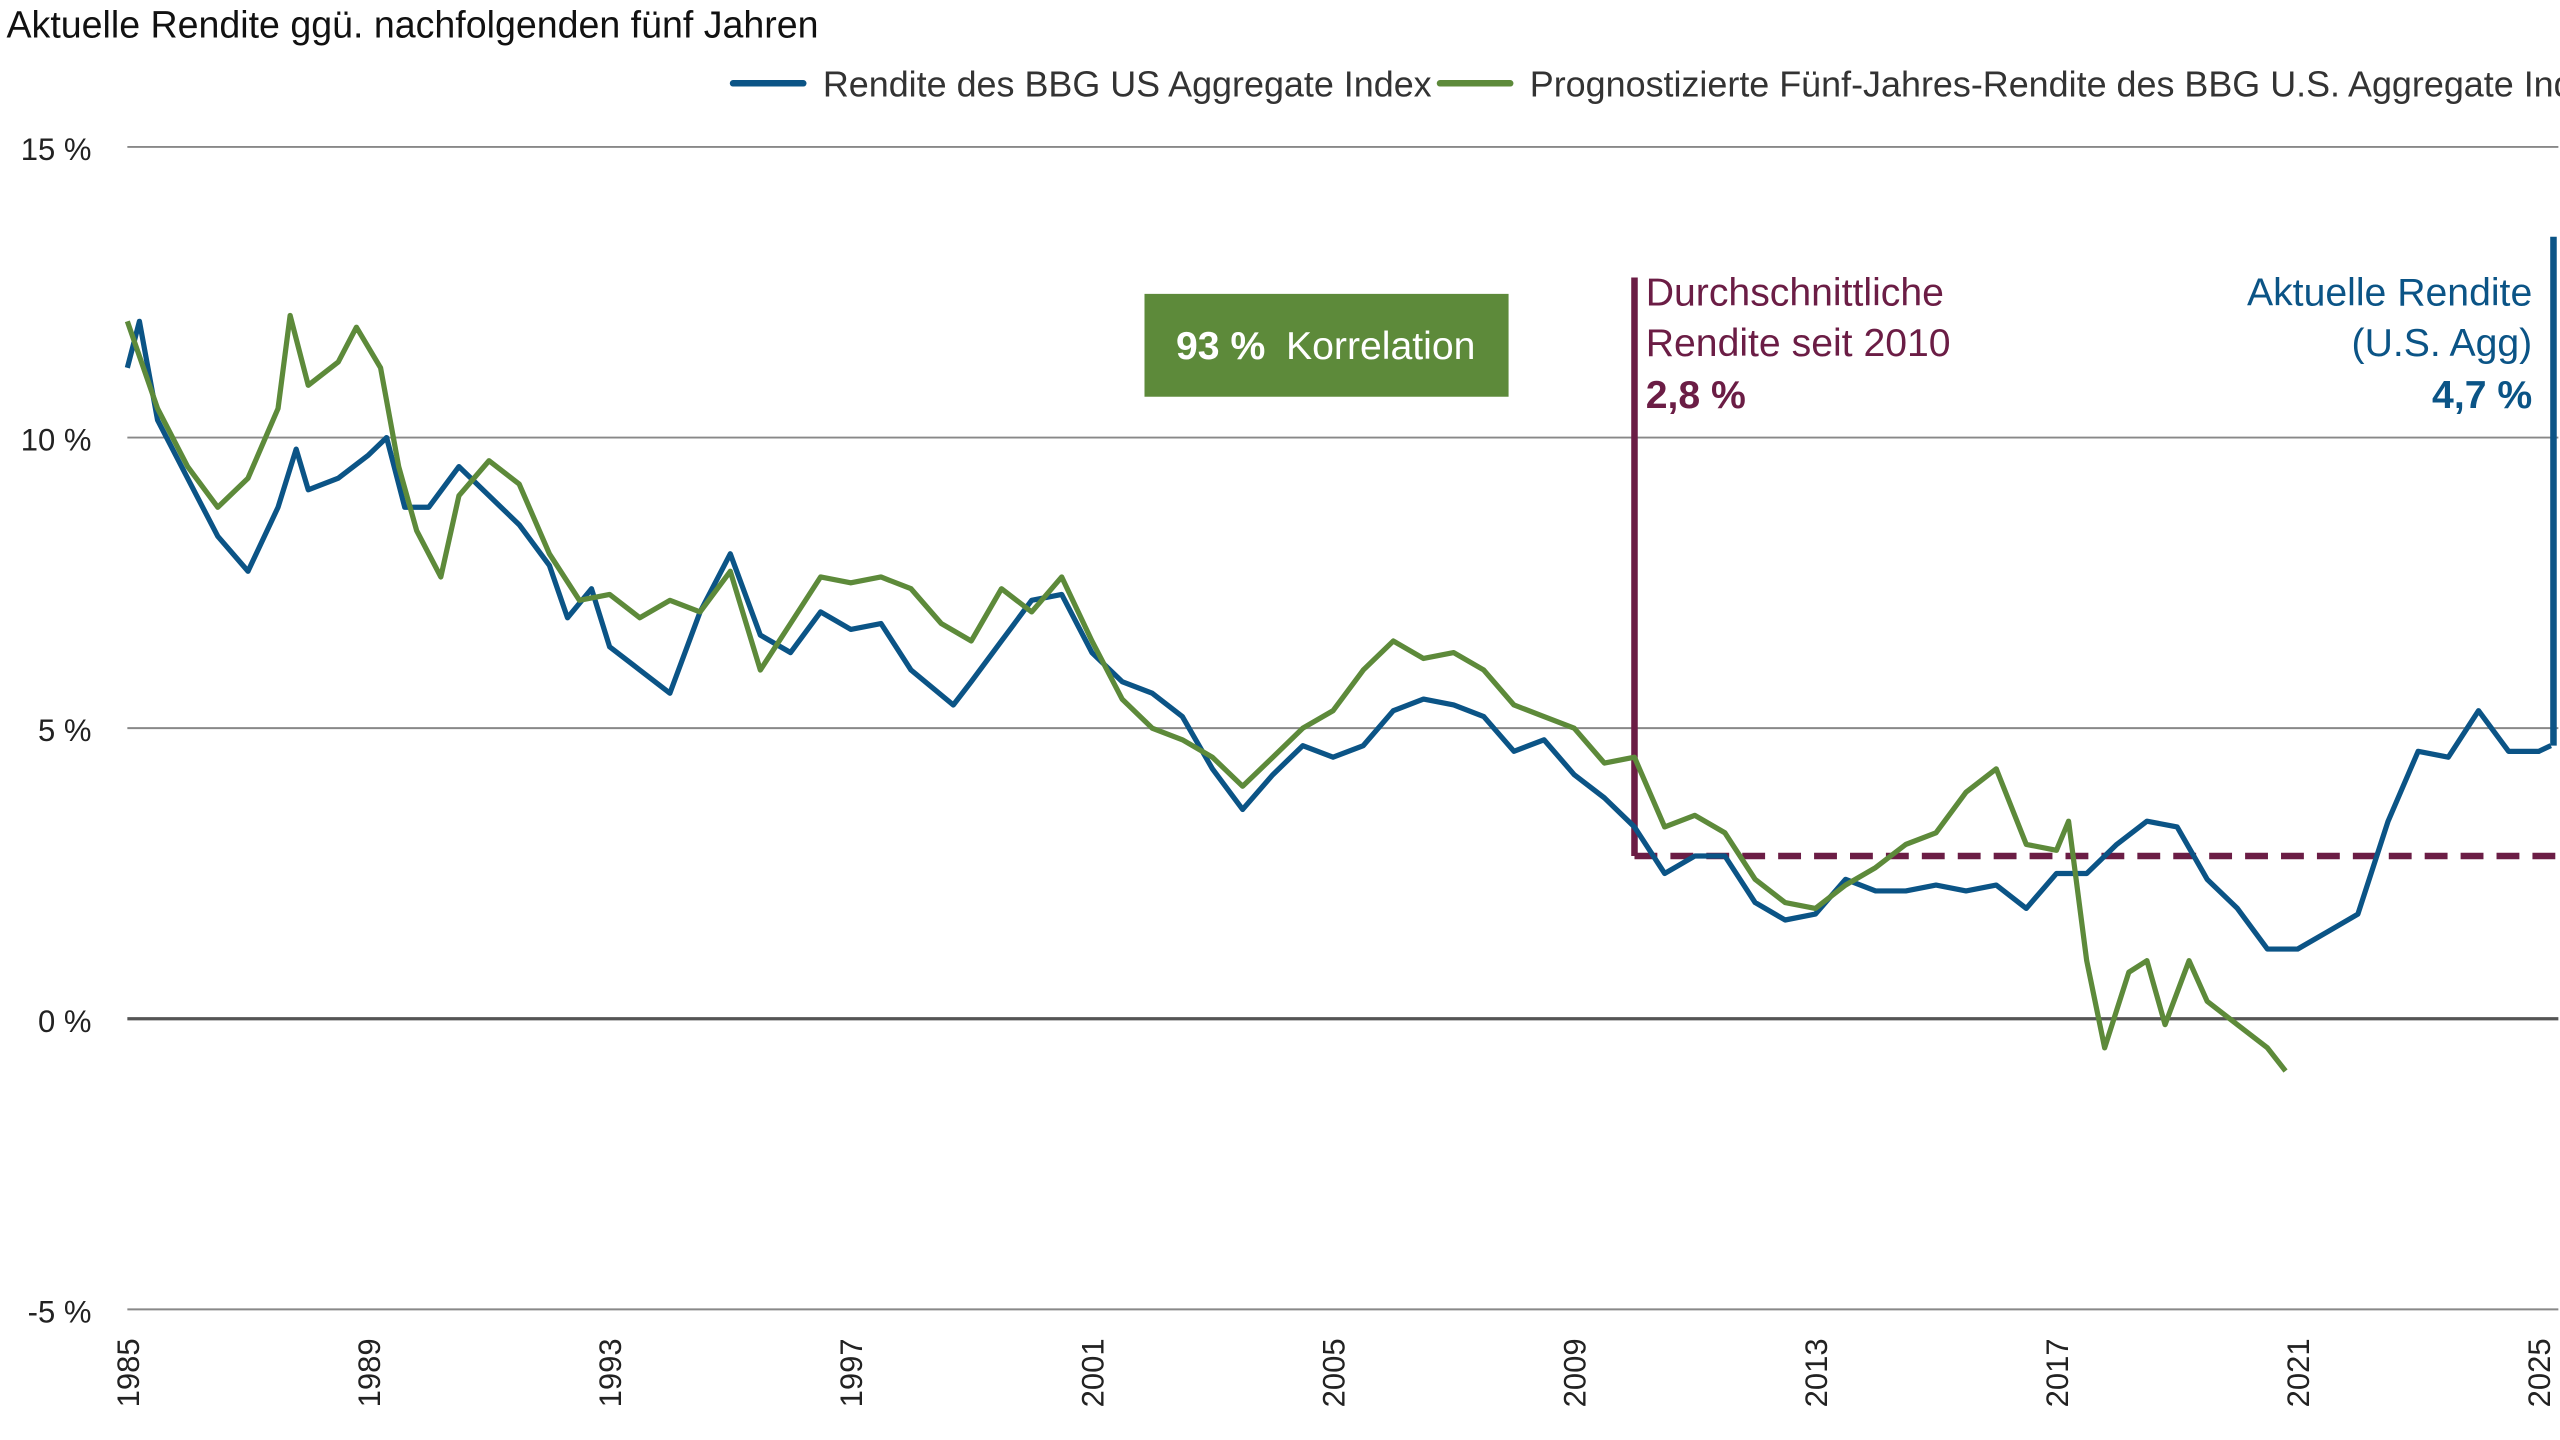 Image resolution: width=2560 pixels, height=1440 pixels. I want to click on y-tick-label: 5 %, so click(64, 730).